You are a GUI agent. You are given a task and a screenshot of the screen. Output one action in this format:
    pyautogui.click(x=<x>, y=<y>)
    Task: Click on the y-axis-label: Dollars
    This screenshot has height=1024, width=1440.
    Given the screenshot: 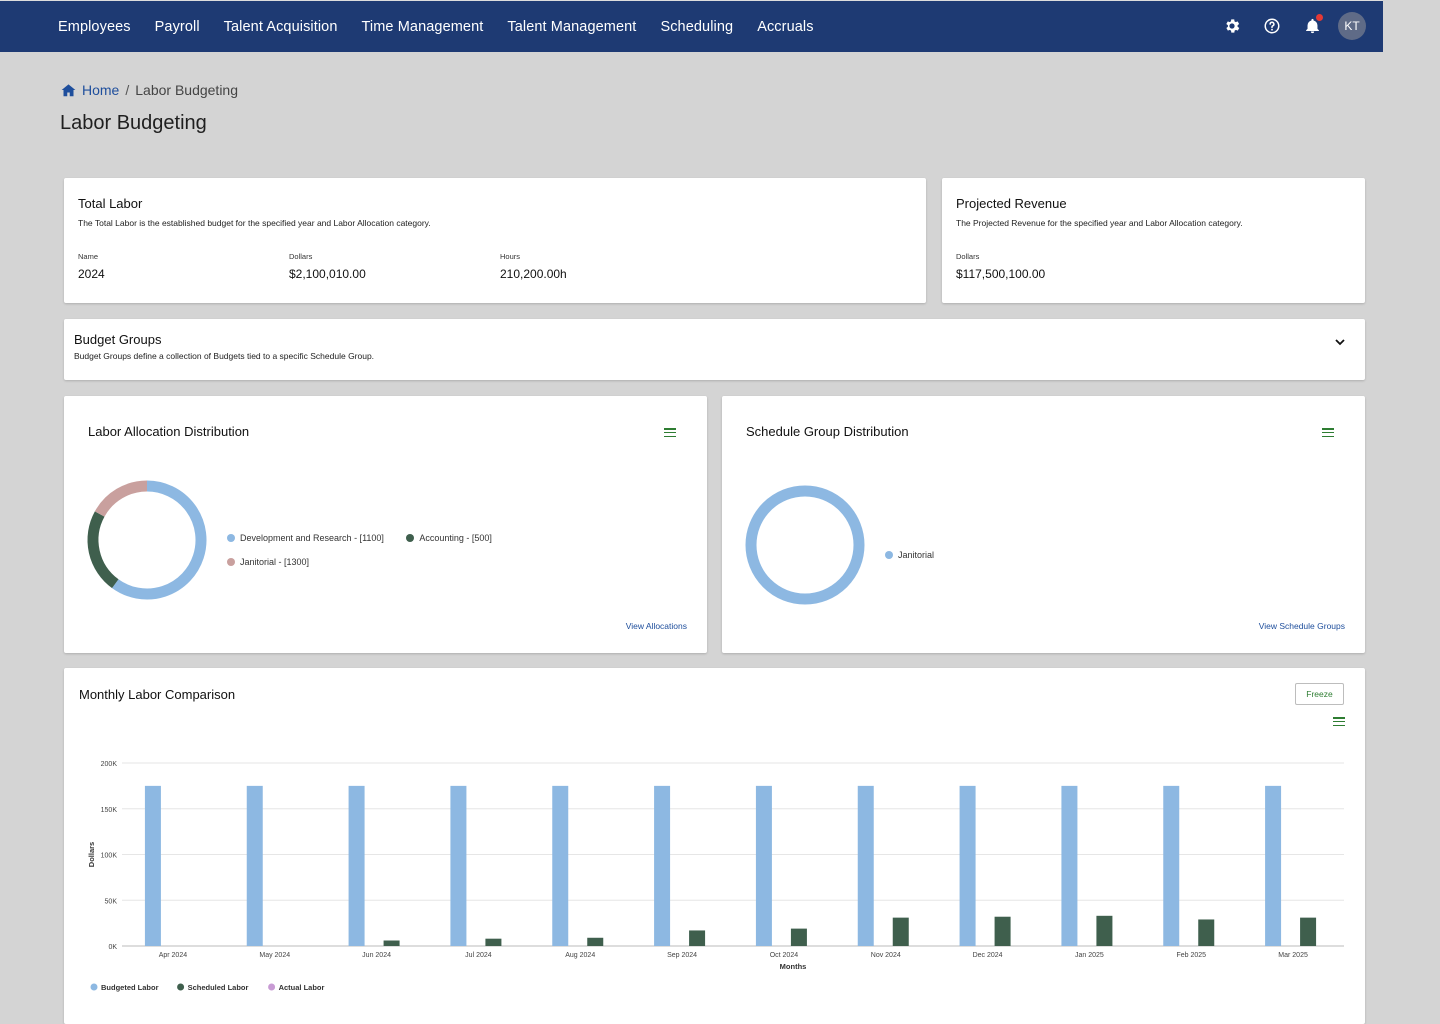 What is the action you would take?
    pyautogui.click(x=91, y=854)
    